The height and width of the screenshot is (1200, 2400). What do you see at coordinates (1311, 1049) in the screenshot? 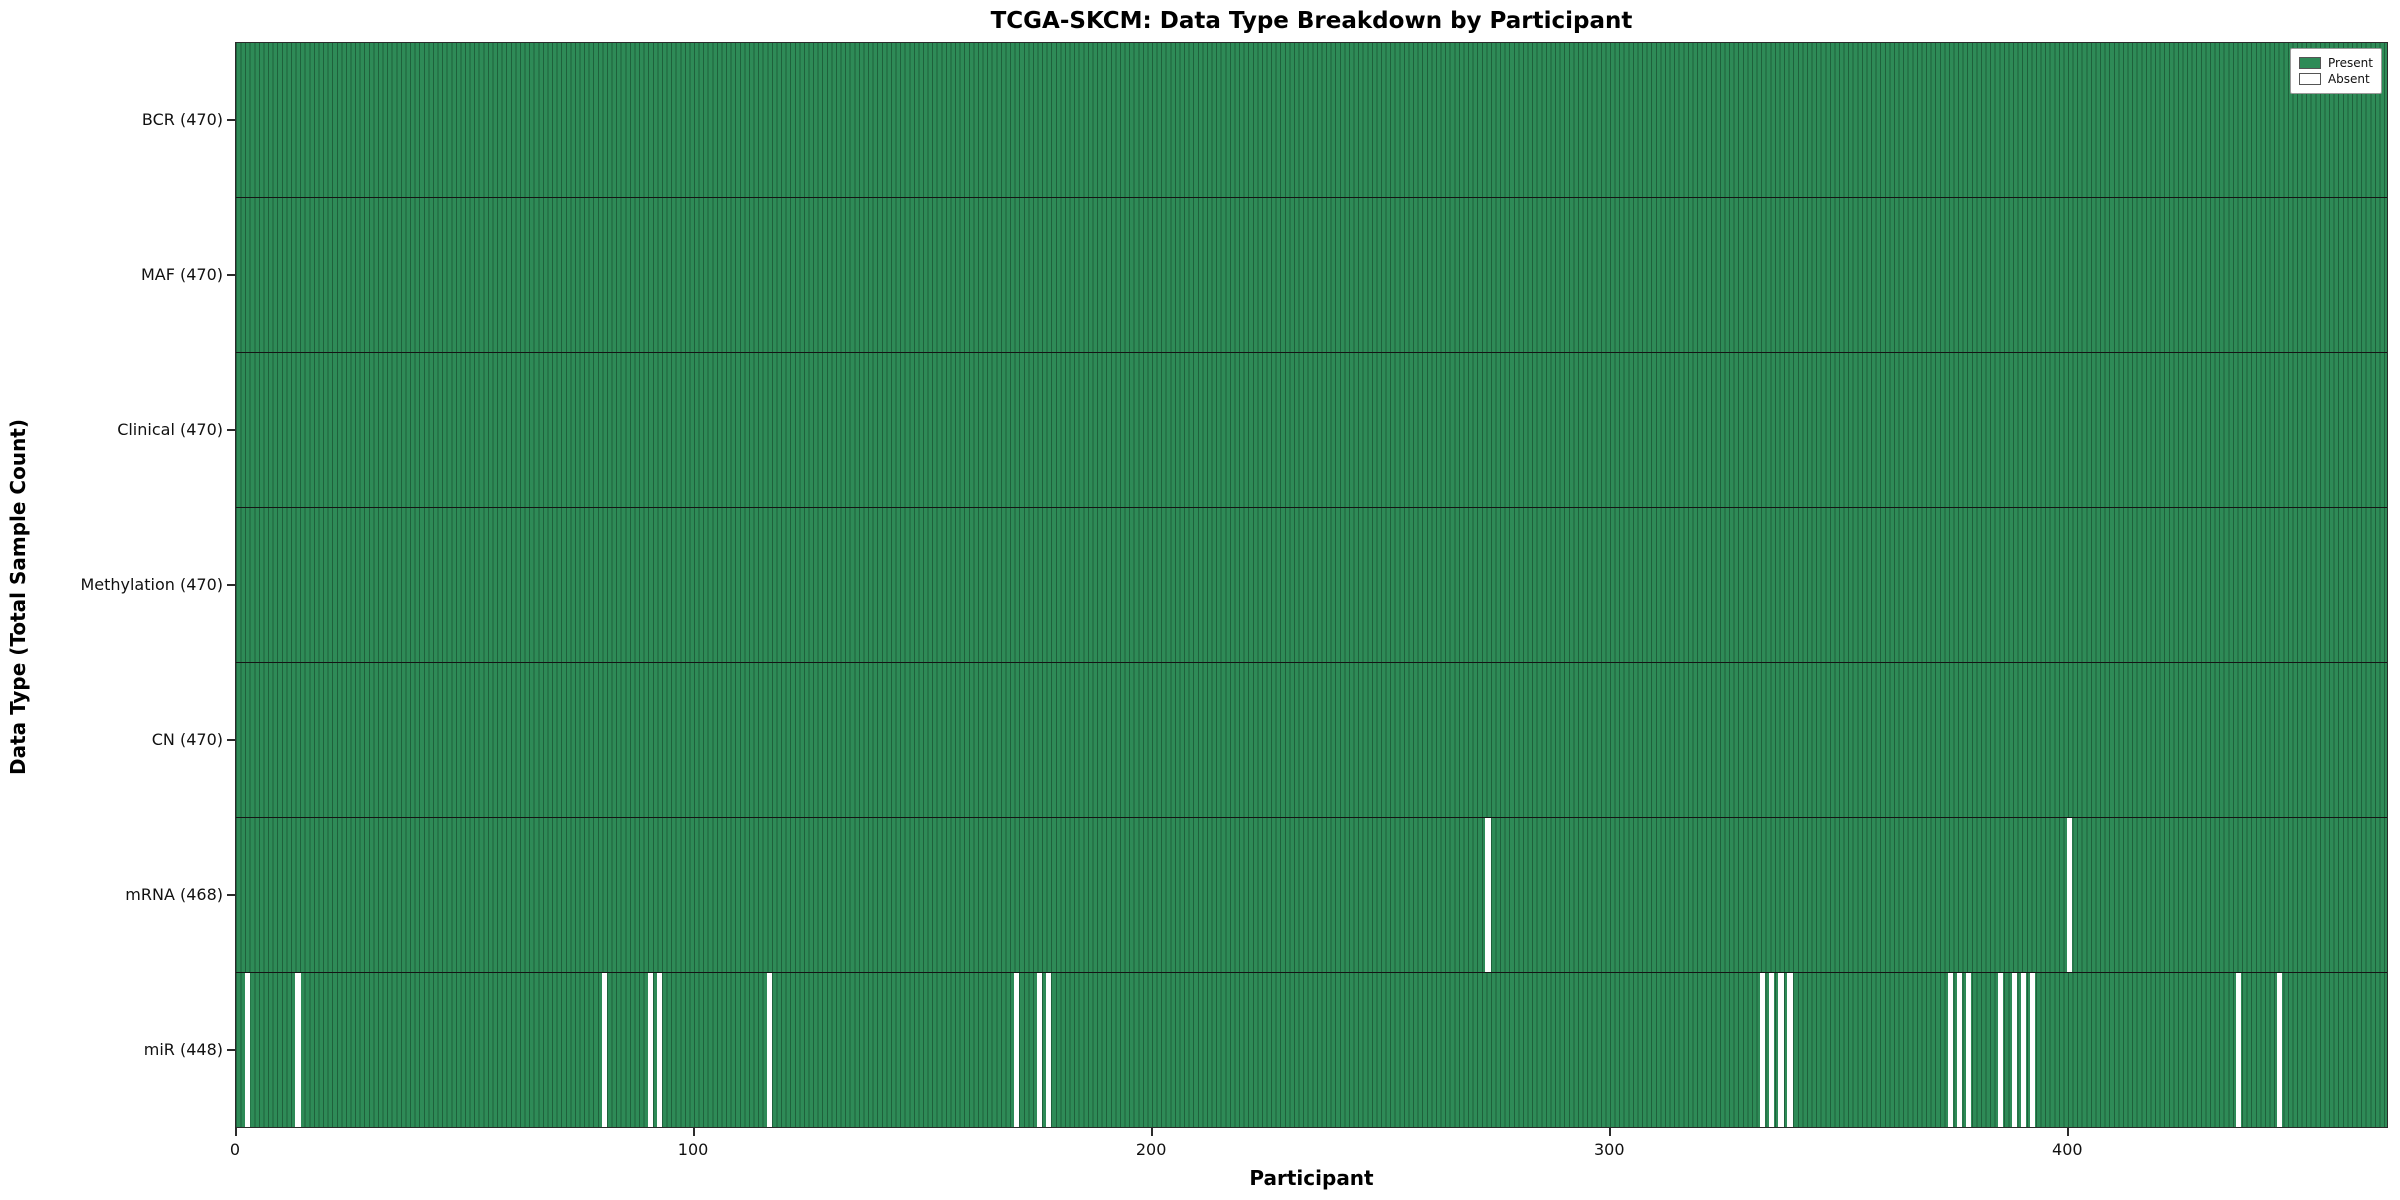
I see `row-mir` at bounding box center [1311, 1049].